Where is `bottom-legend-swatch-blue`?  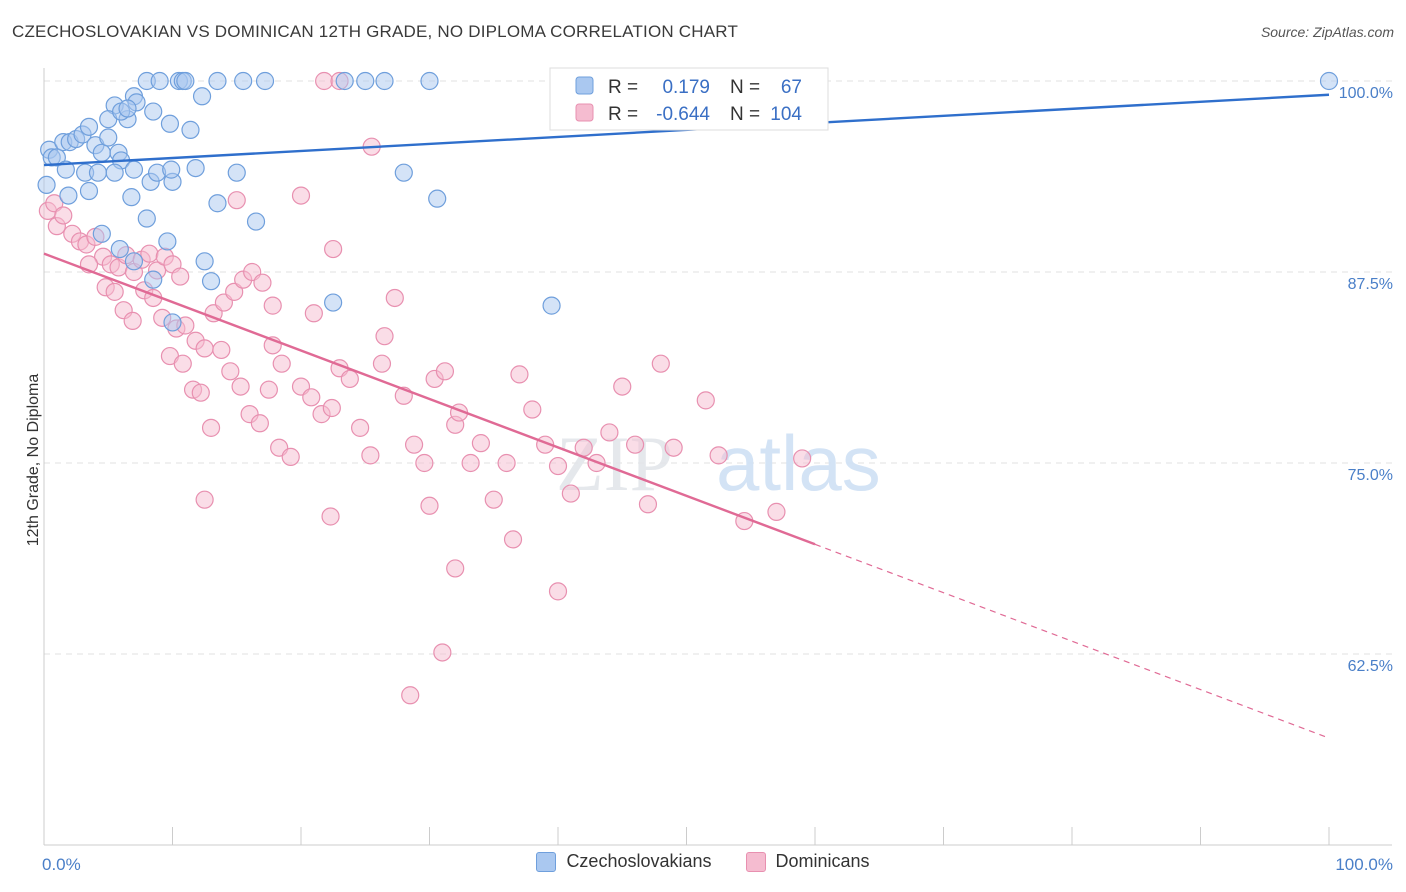
bottom-legend-swatch-blue is located at coordinates (546, 861).